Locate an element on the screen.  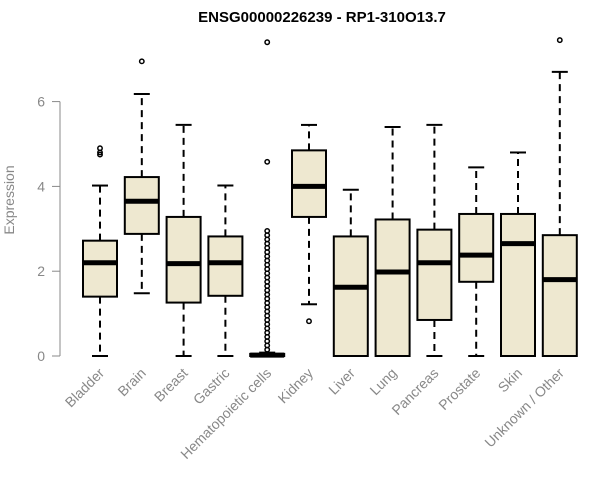
box-kidney is located at coordinates (309, 224).